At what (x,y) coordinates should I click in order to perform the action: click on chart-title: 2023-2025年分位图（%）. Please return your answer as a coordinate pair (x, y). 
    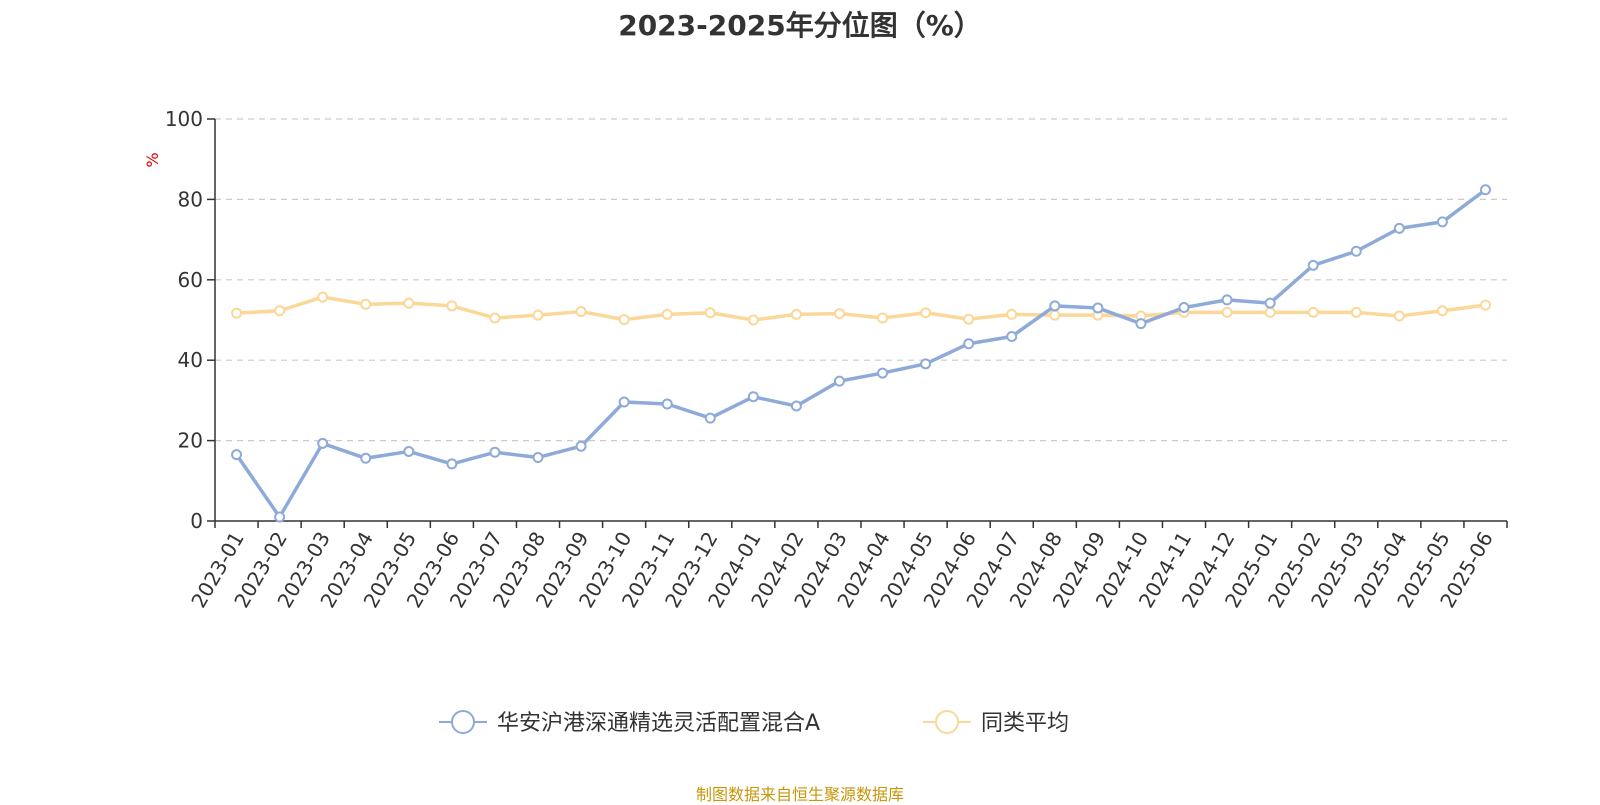
    Looking at the image, I should click on (800, 25).